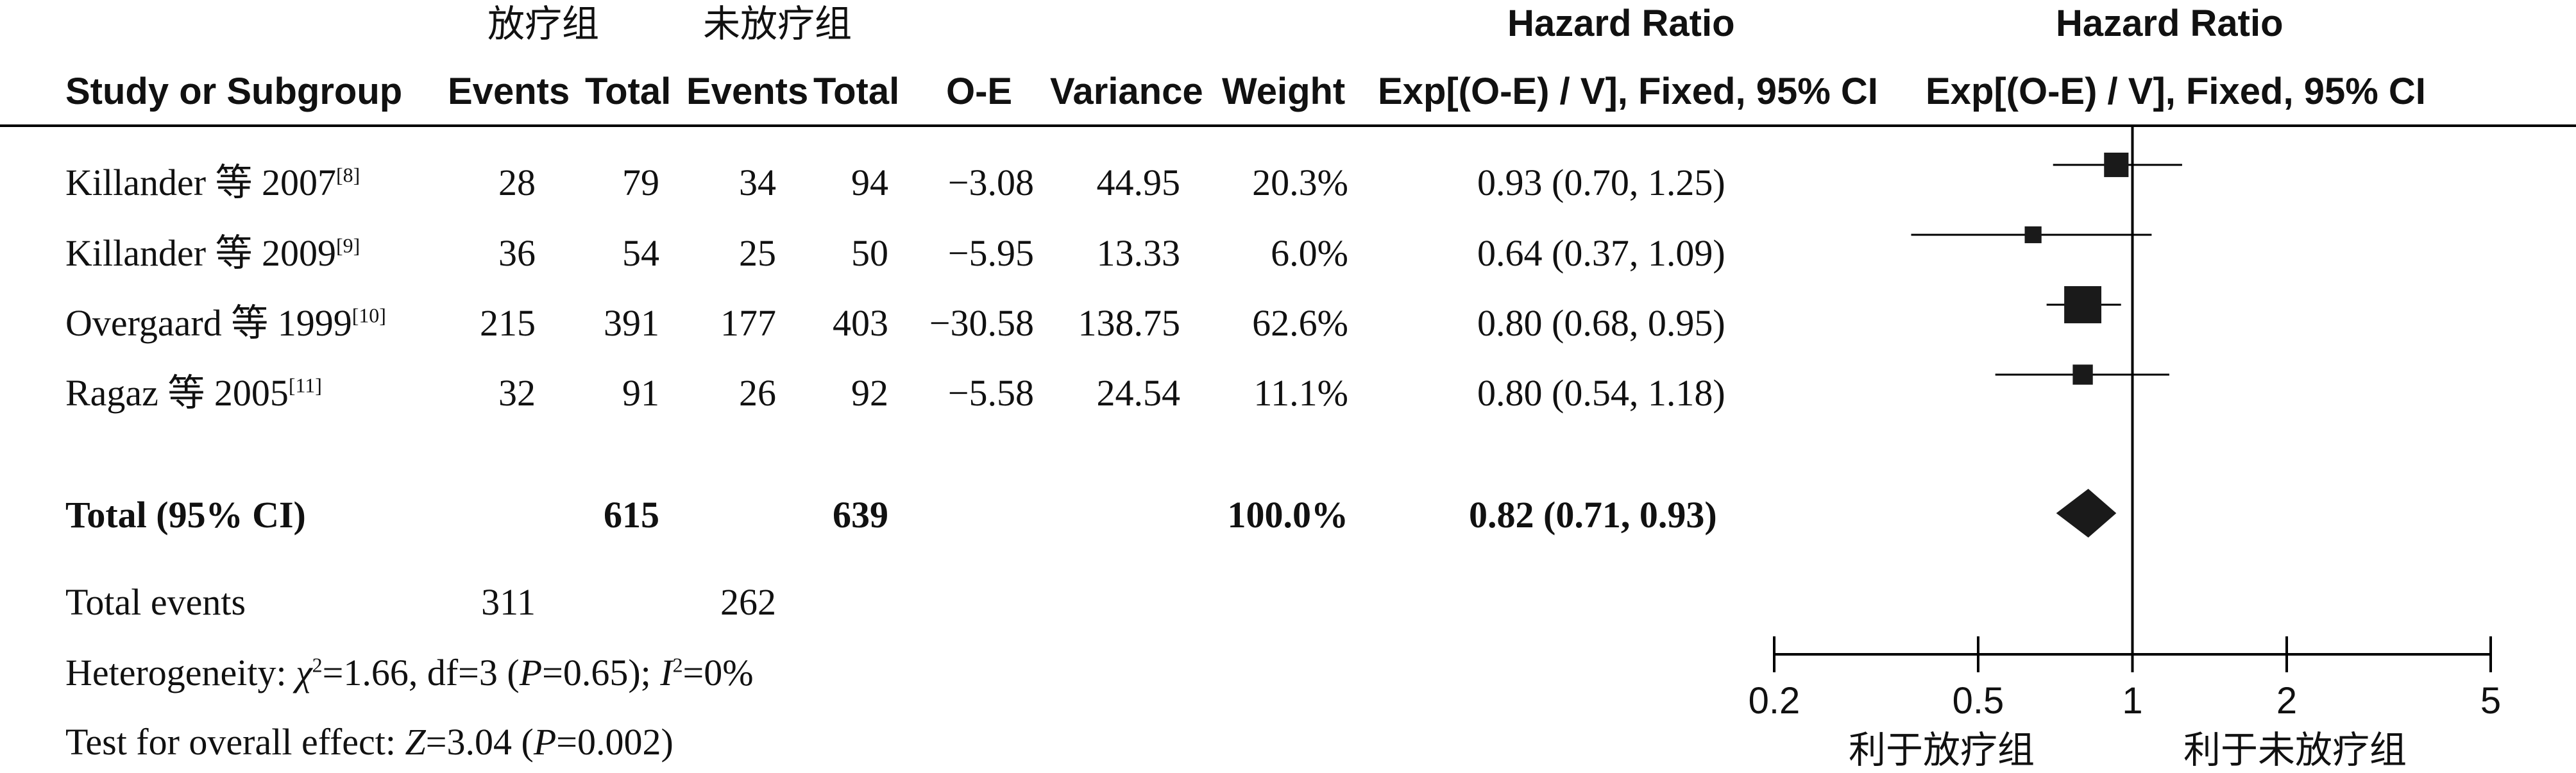  I want to click on study-name: Ragaz 等 2005[11], so click(193, 393).